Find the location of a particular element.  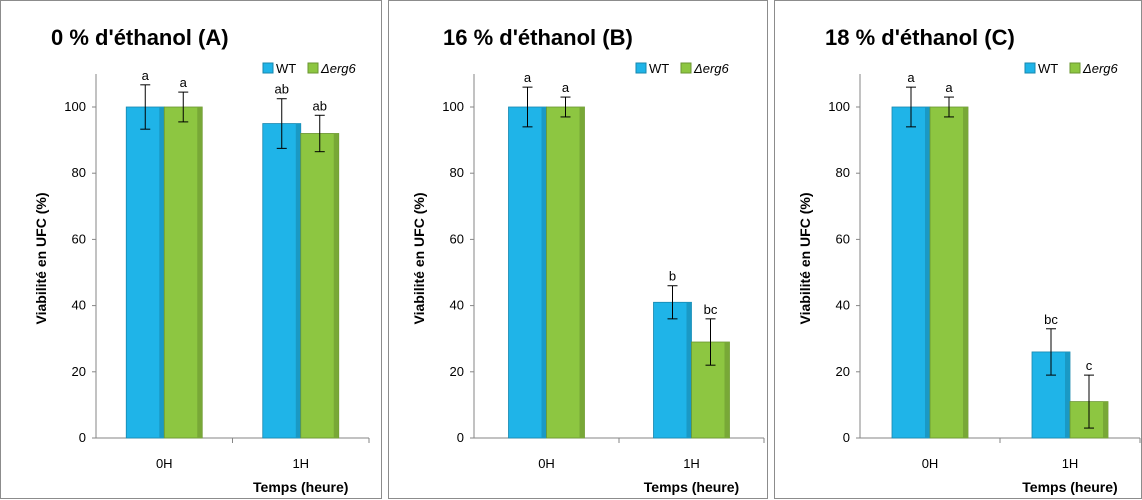

significance-letter: c is located at coordinates (1089, 365).